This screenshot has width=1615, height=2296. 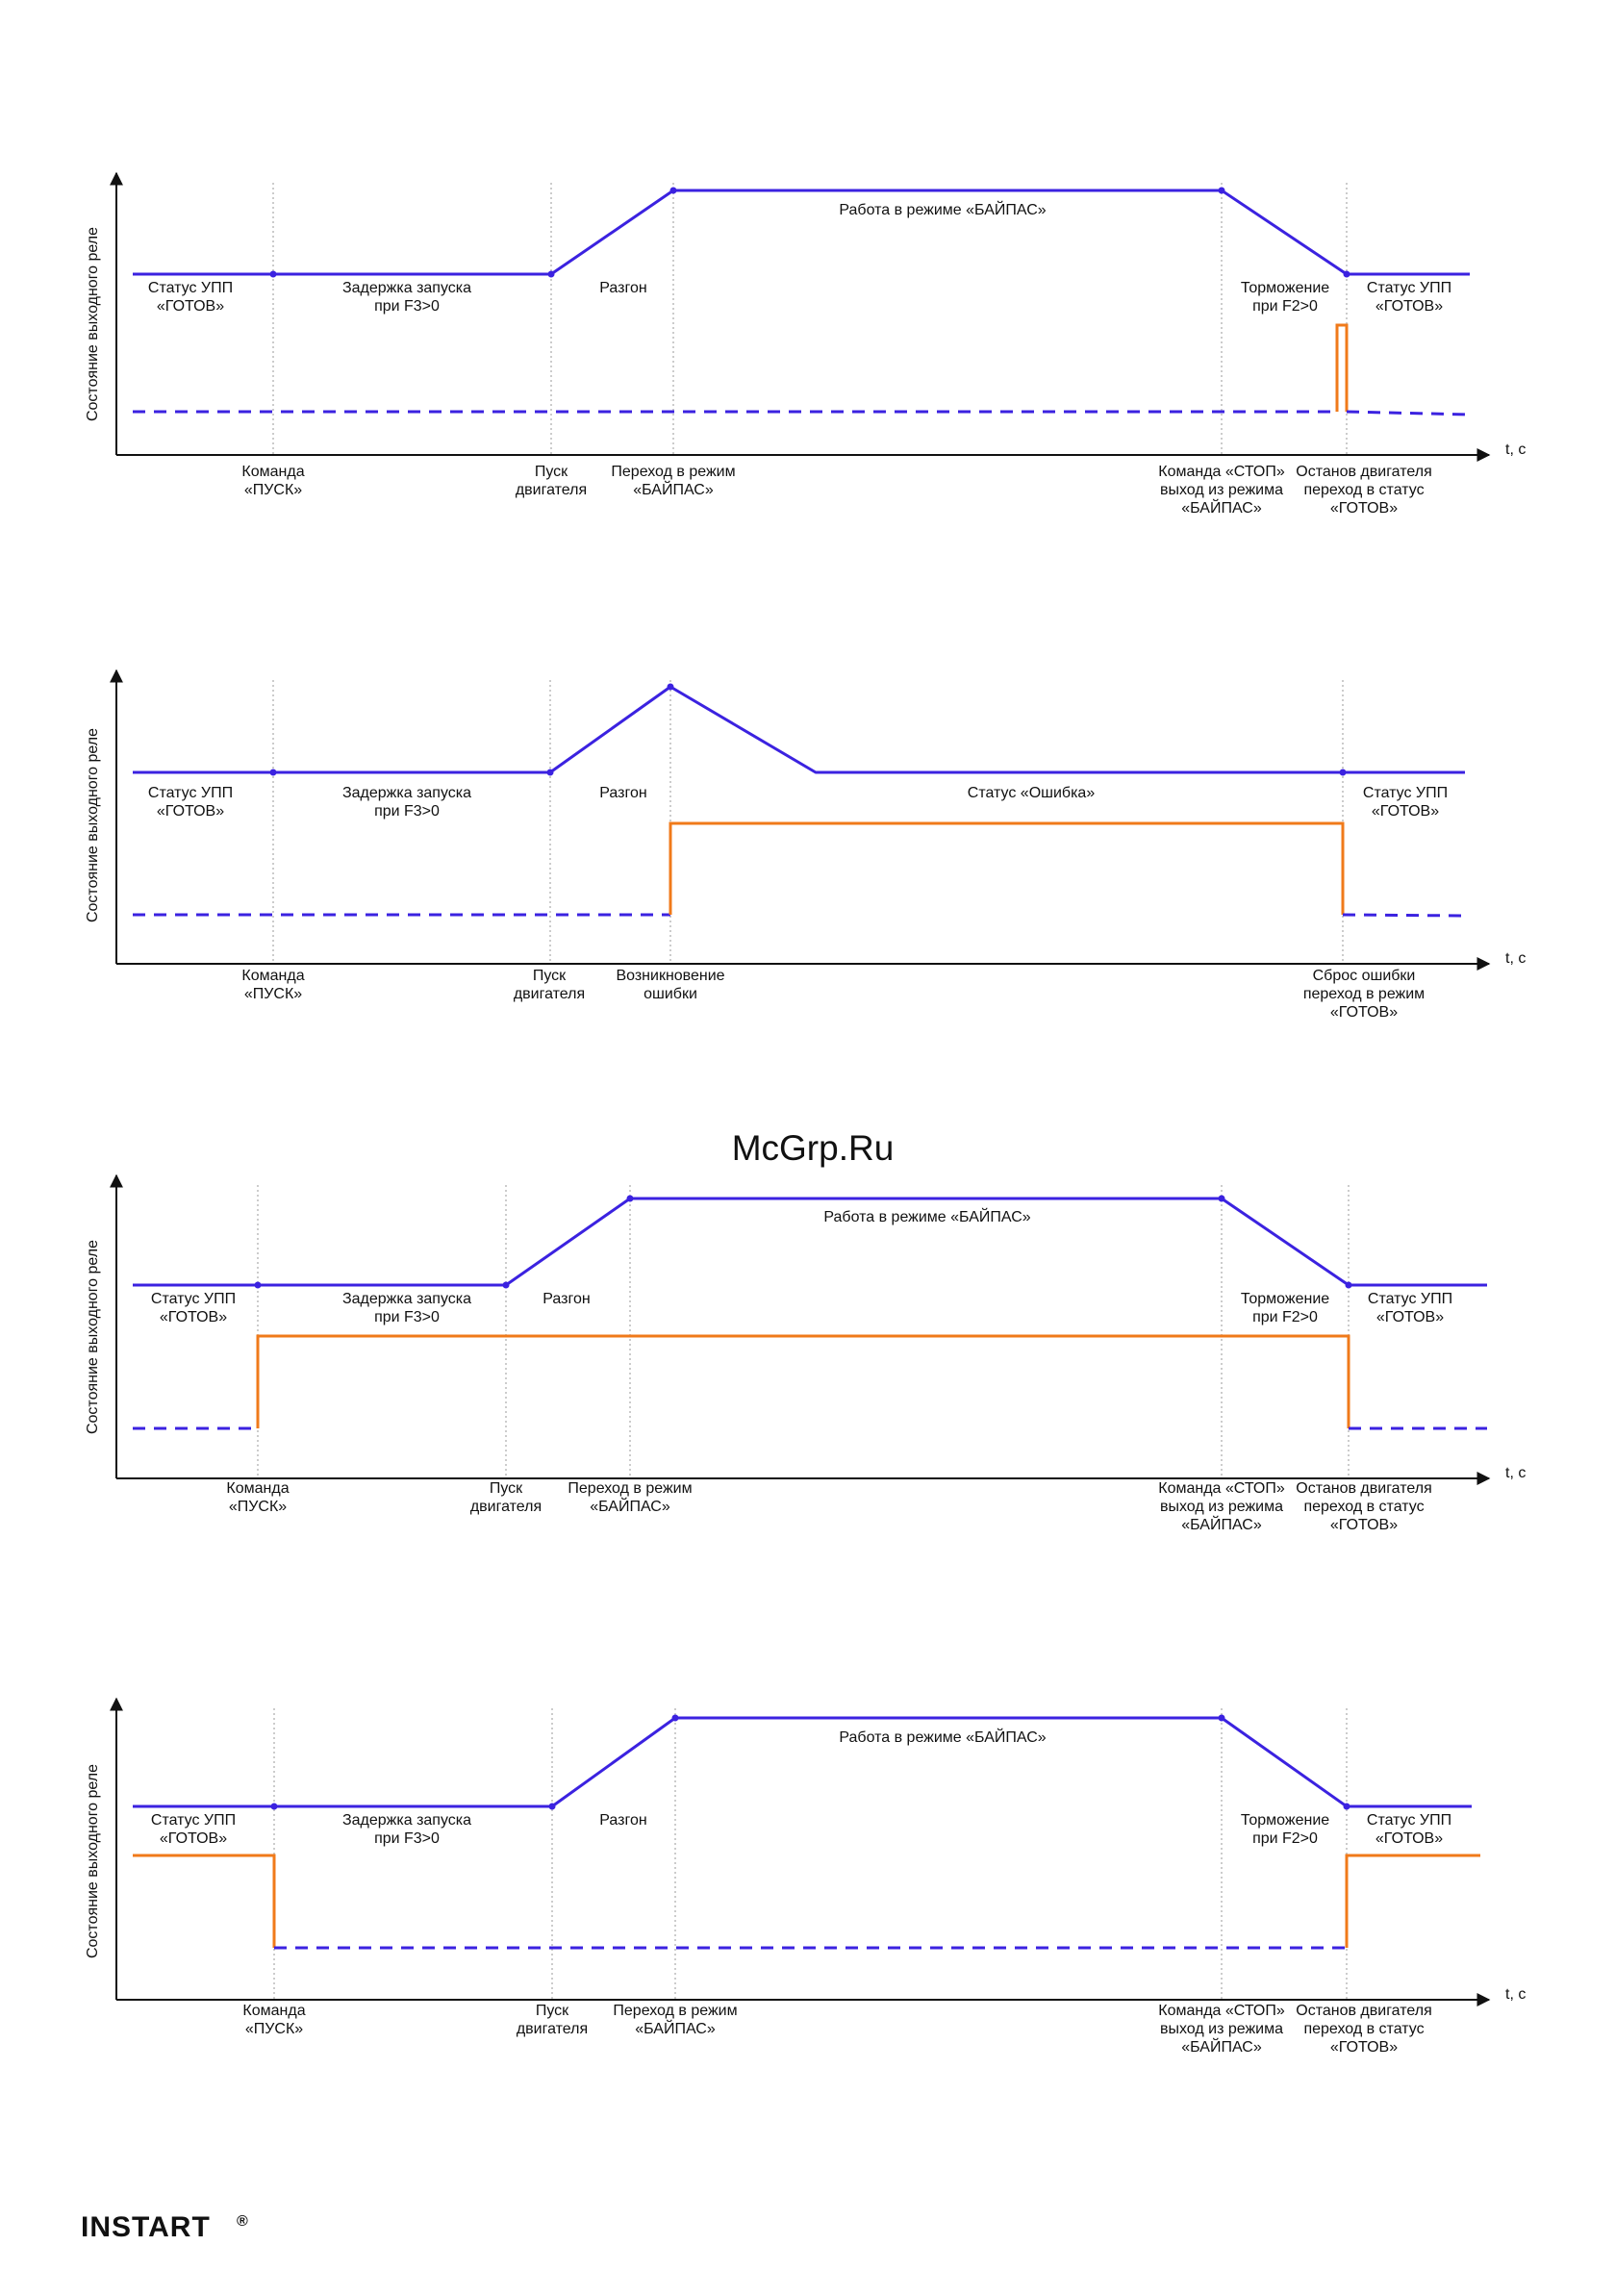 I want to click on brand-name: INSTART, so click(x=146, y=2227).